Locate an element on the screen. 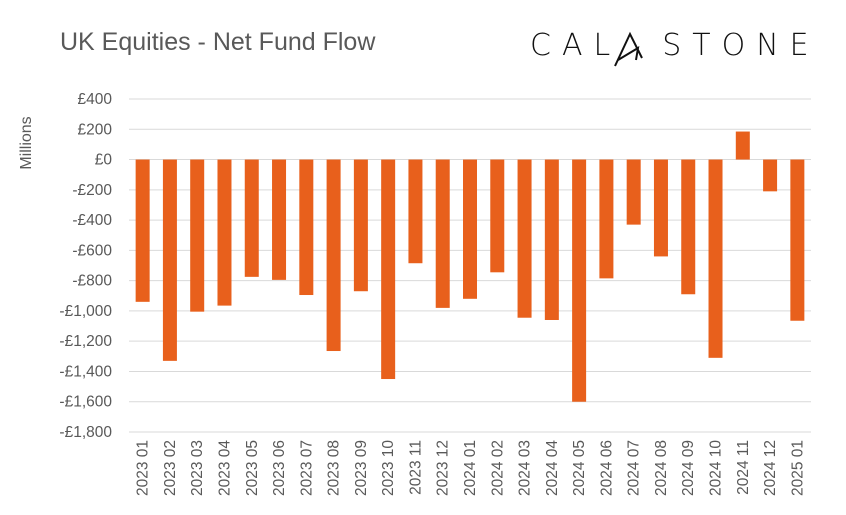  x-tick-label: 2023 08 is located at coordinates (334, 468).